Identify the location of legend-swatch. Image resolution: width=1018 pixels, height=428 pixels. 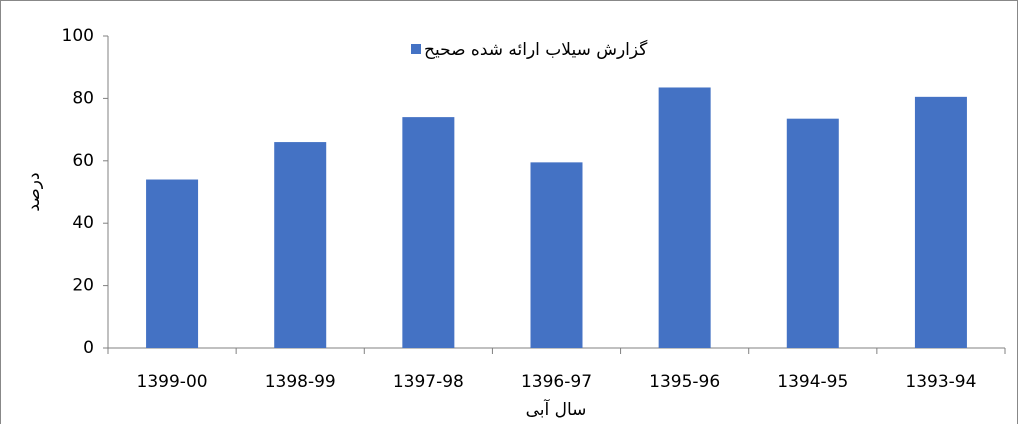
(416, 49).